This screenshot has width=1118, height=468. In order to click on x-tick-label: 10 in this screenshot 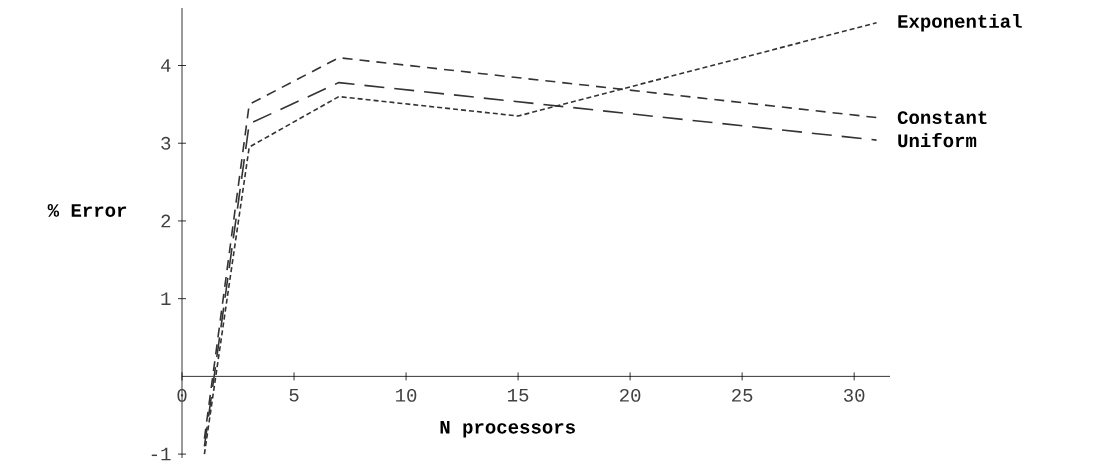, I will do `click(406, 395)`.